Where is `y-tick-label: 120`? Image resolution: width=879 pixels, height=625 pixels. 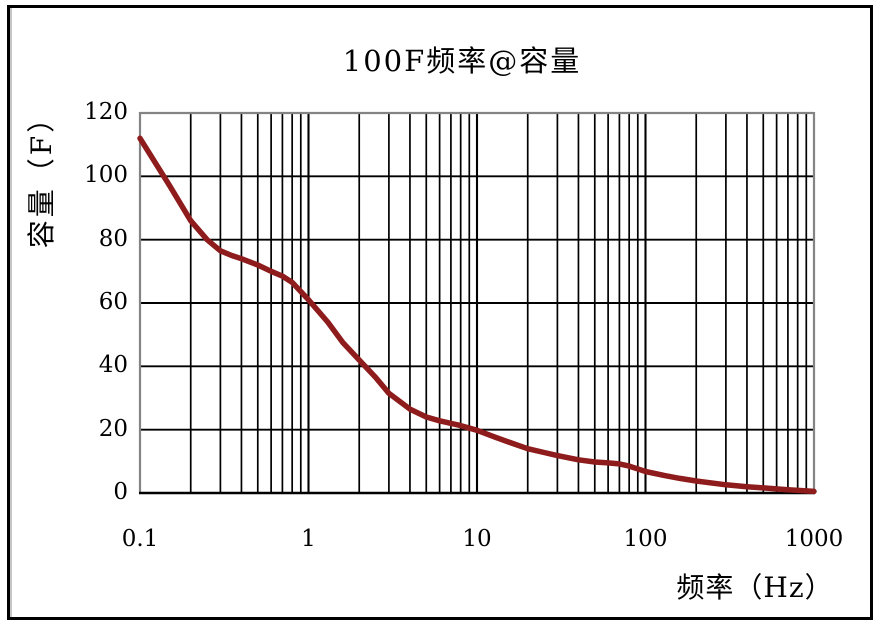 y-tick-label: 120 is located at coordinates (106, 112).